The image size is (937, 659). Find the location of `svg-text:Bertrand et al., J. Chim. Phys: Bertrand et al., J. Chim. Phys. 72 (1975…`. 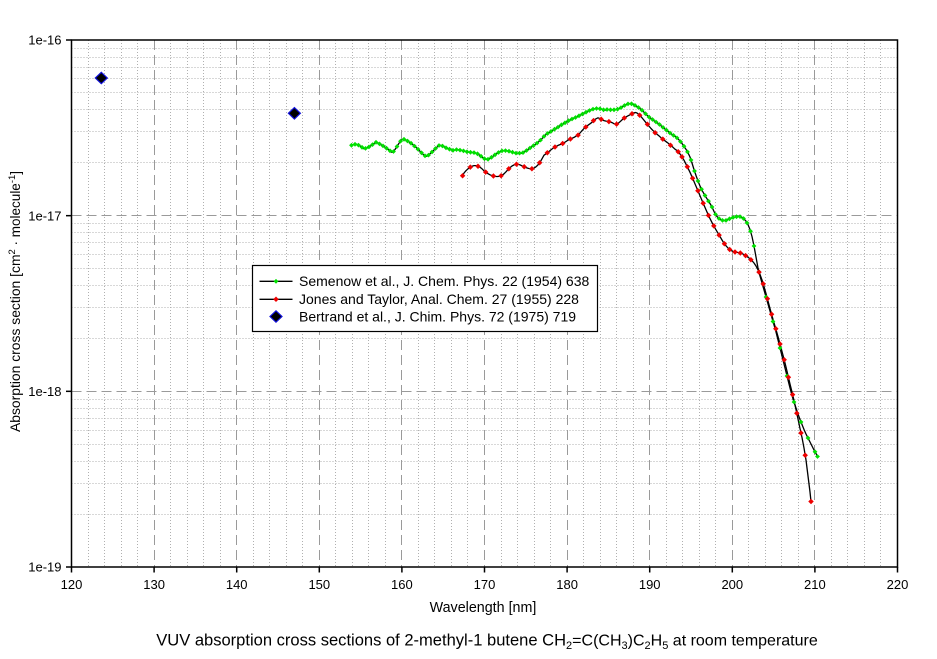

svg-text:Bertrand et al., J. Chim. Phys: Bertrand et al., J. Chim. Phys. 72 (1975… is located at coordinates (437, 316).